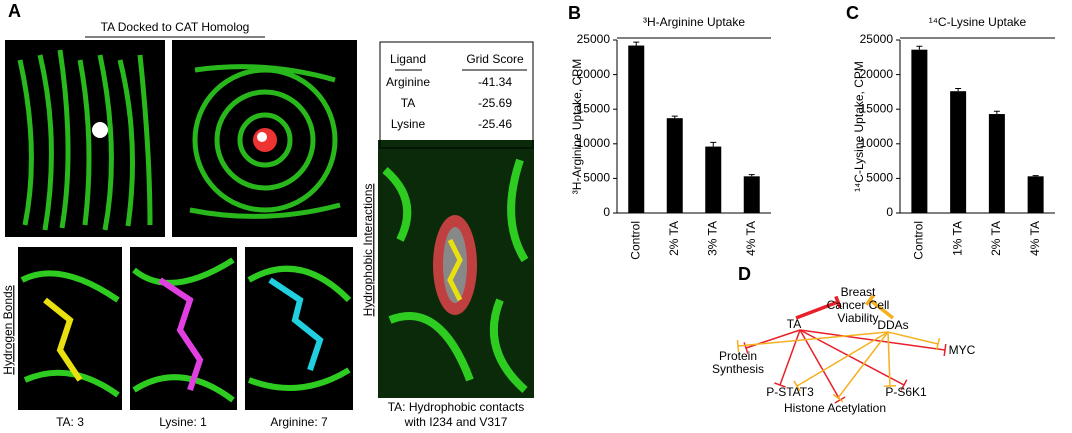 The image size is (1072, 433). Describe the element at coordinates (456, 422) in the screenshot. I see `caption: with I234 and V317` at that location.